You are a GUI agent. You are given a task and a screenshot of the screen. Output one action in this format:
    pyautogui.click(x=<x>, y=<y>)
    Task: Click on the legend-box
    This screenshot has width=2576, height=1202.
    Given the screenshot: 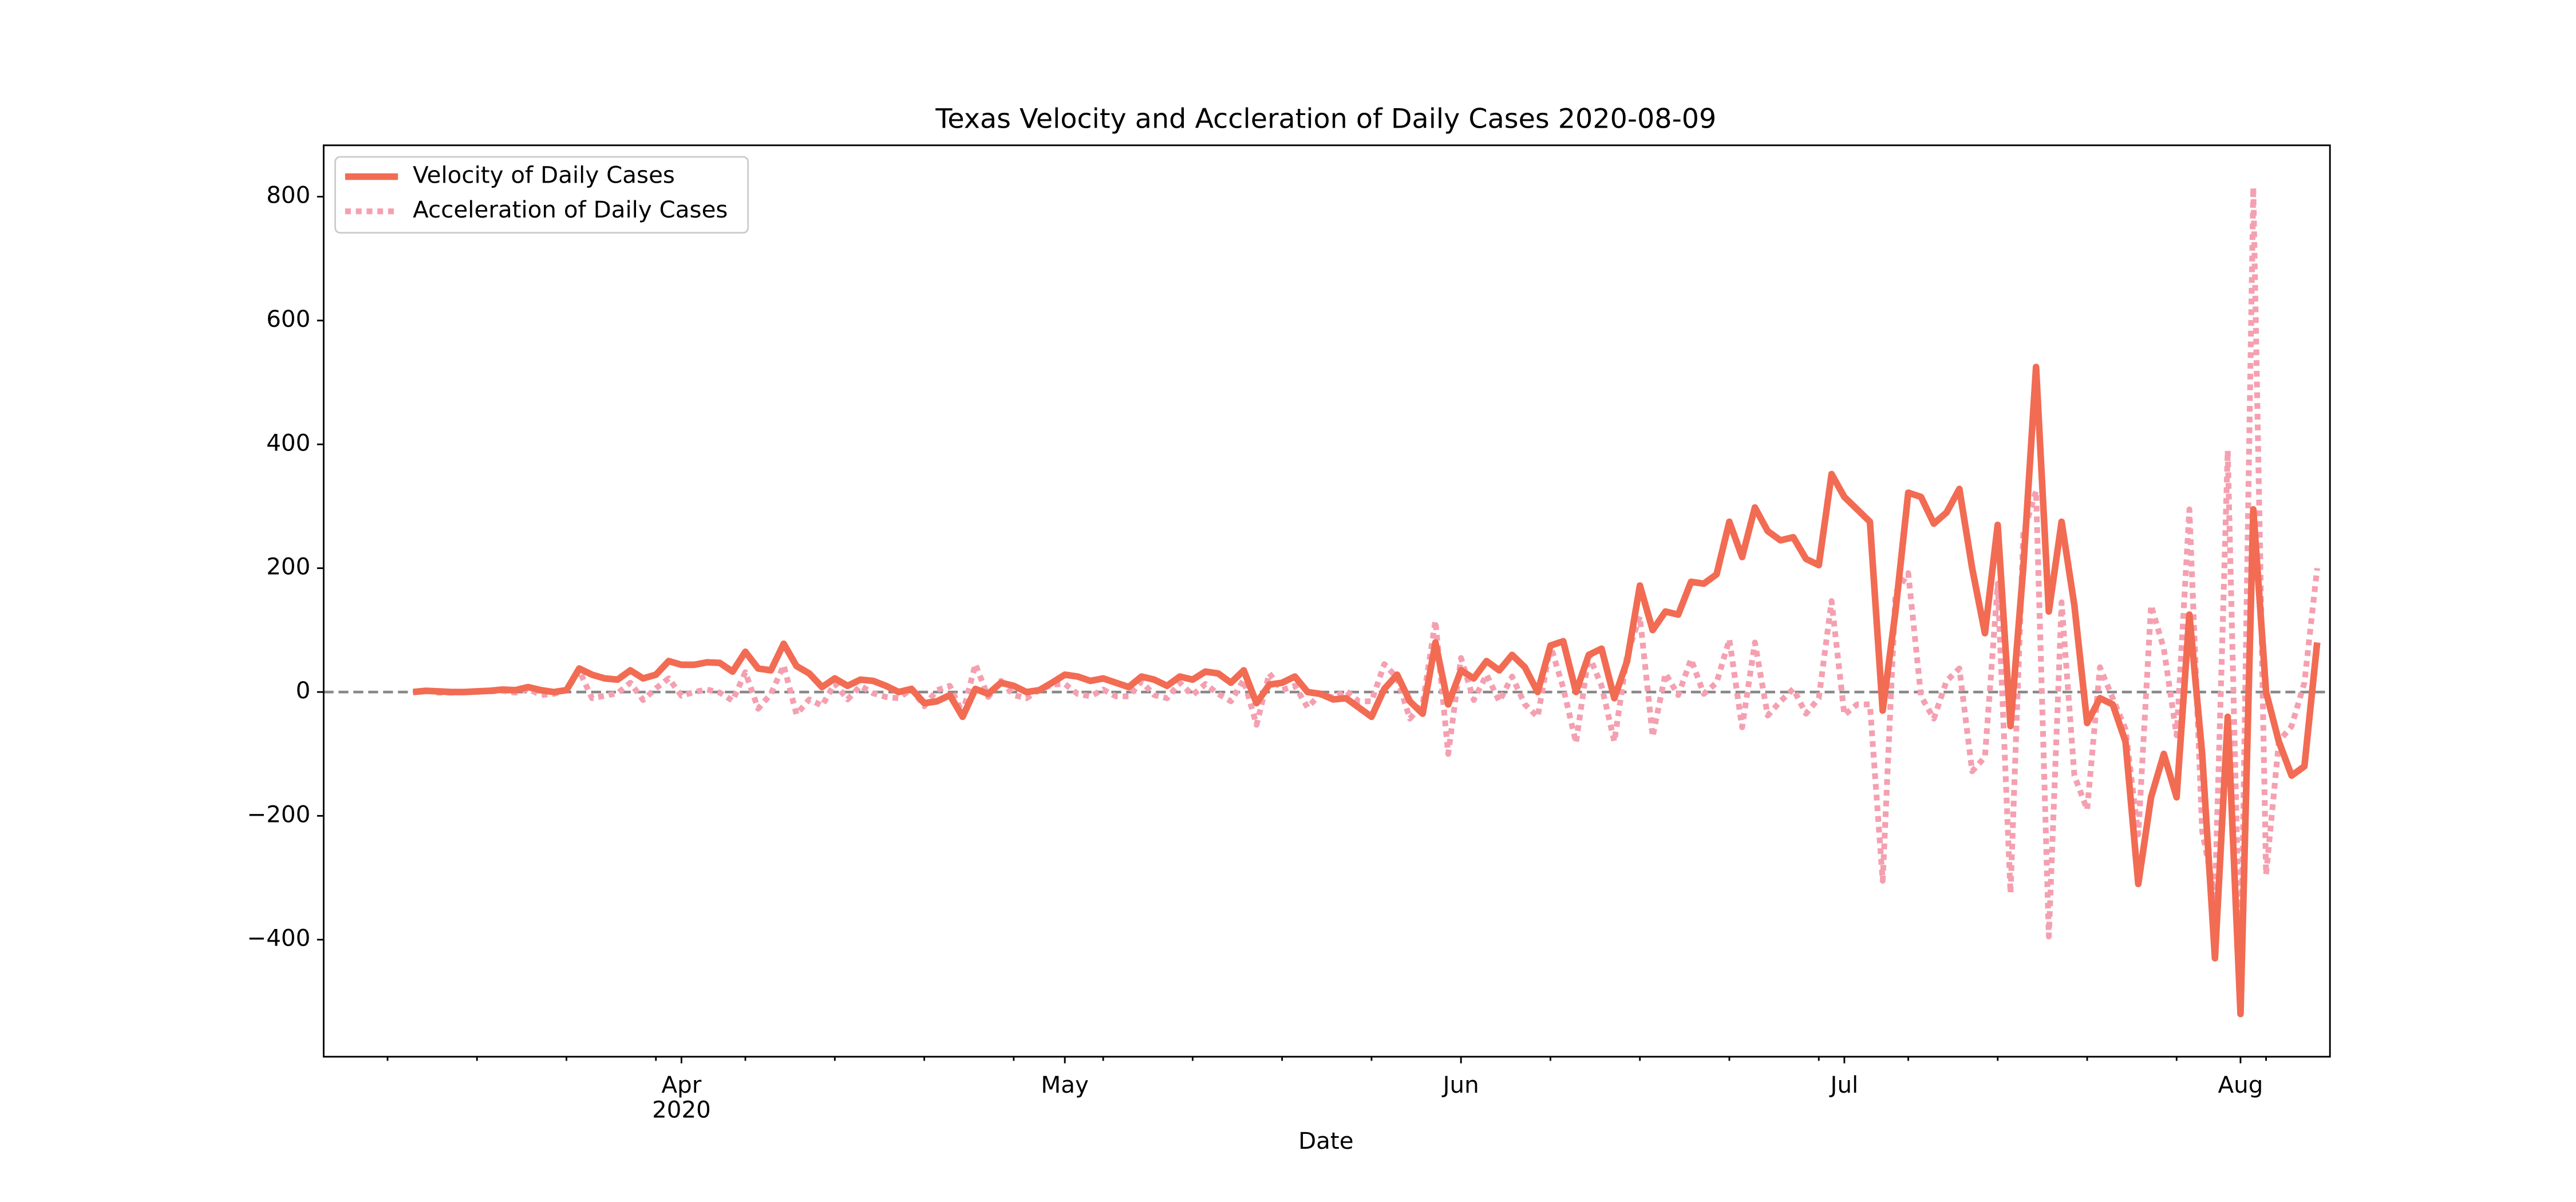 What is the action you would take?
    pyautogui.click(x=541, y=195)
    